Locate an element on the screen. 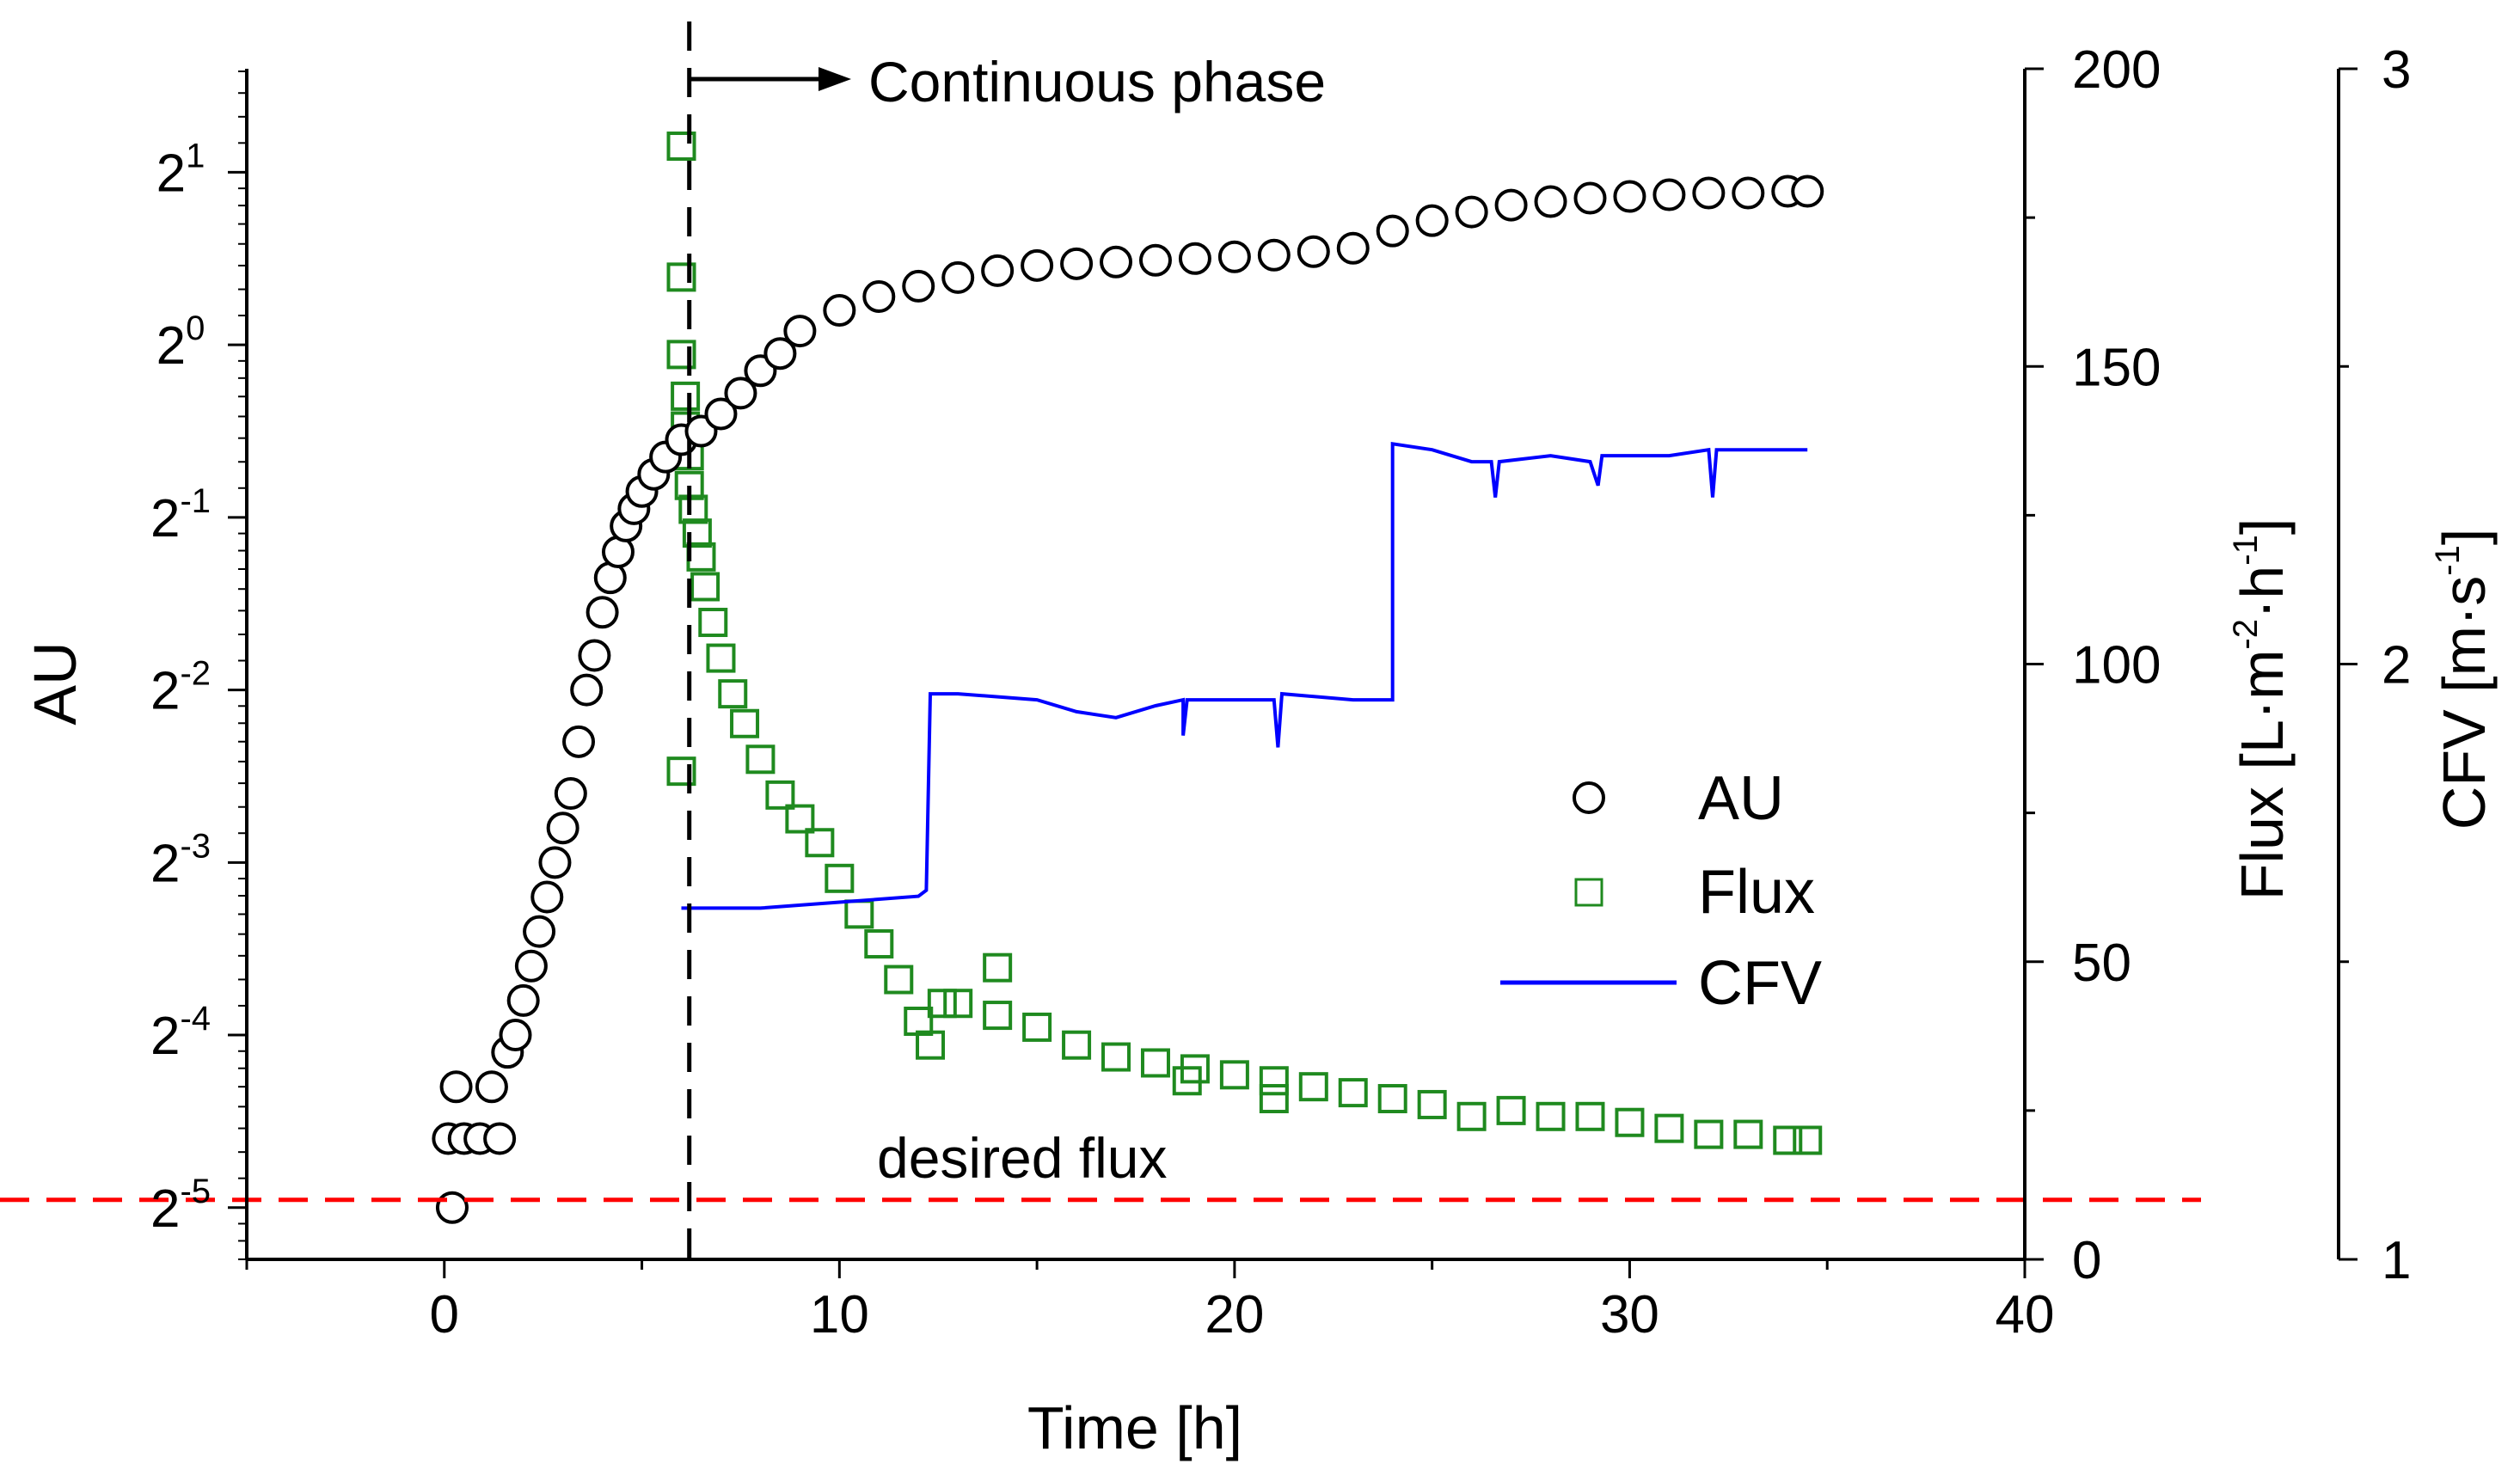  left-tick-exp: 1 is located at coordinates (196, 156).